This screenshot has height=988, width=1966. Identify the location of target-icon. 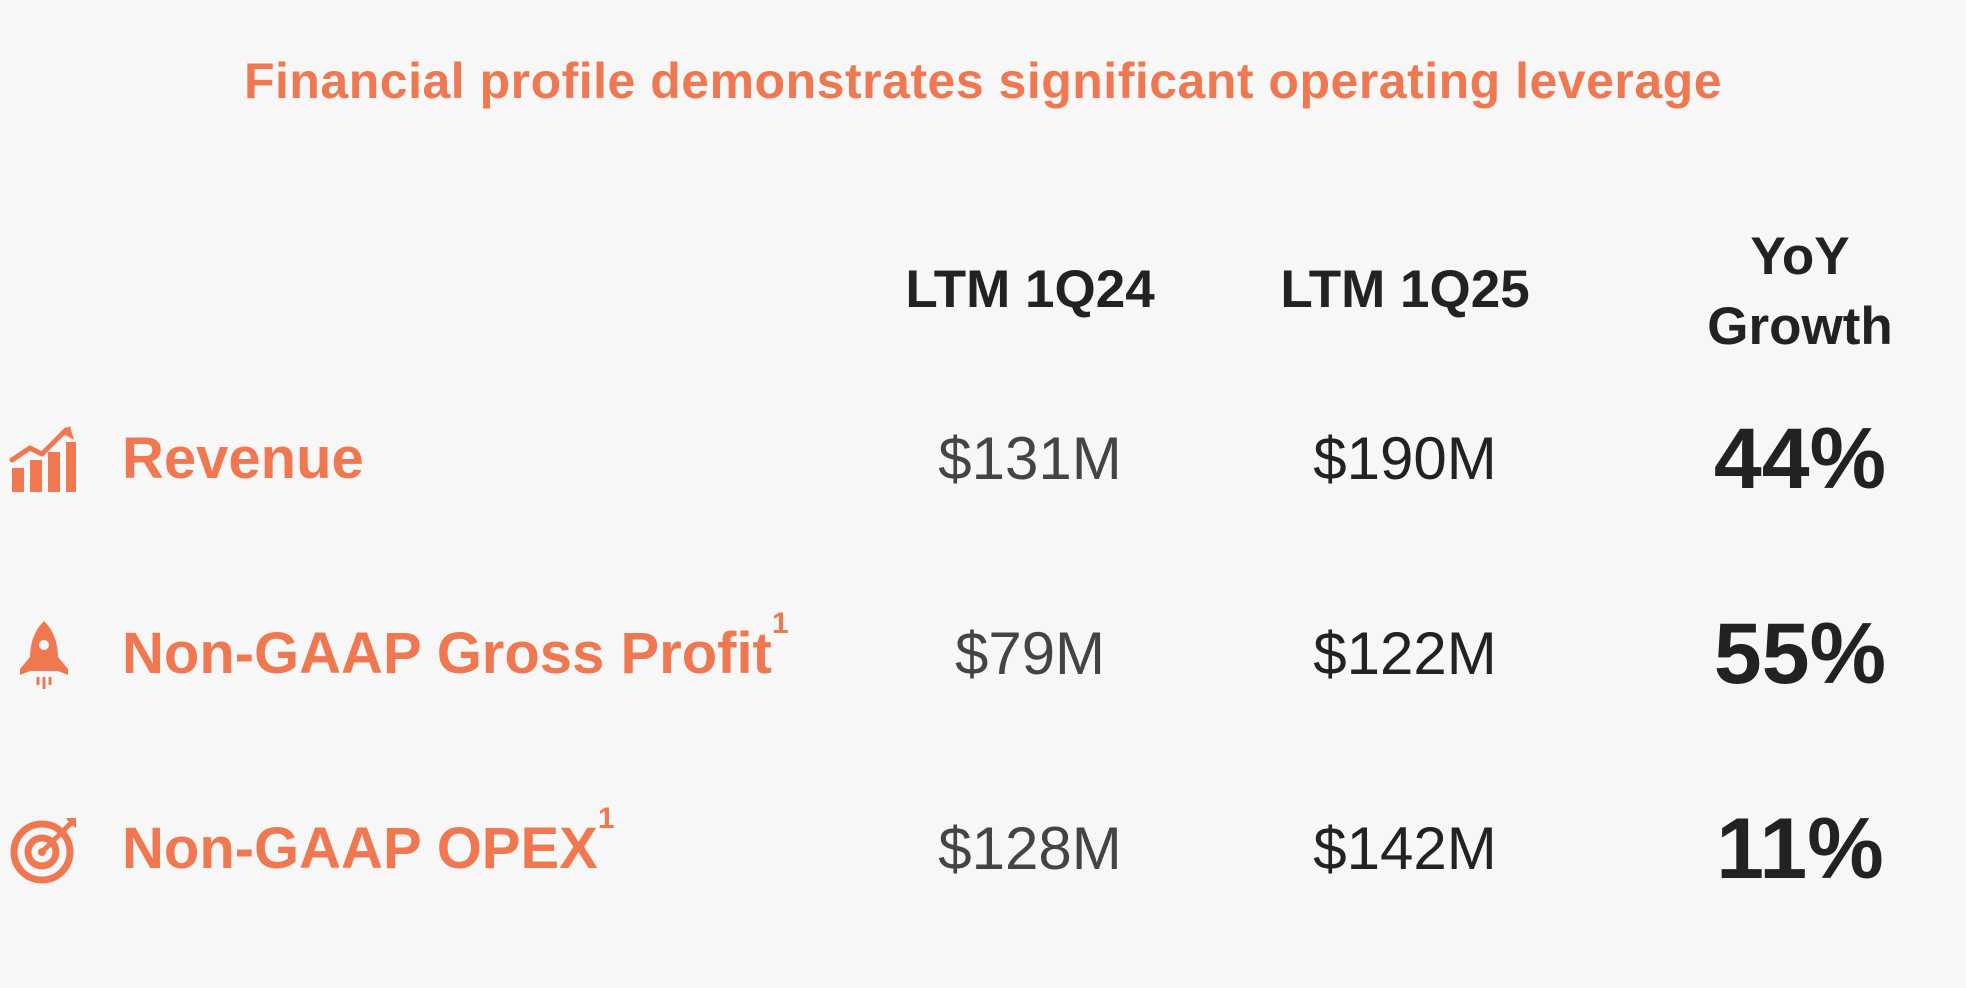
(43, 851).